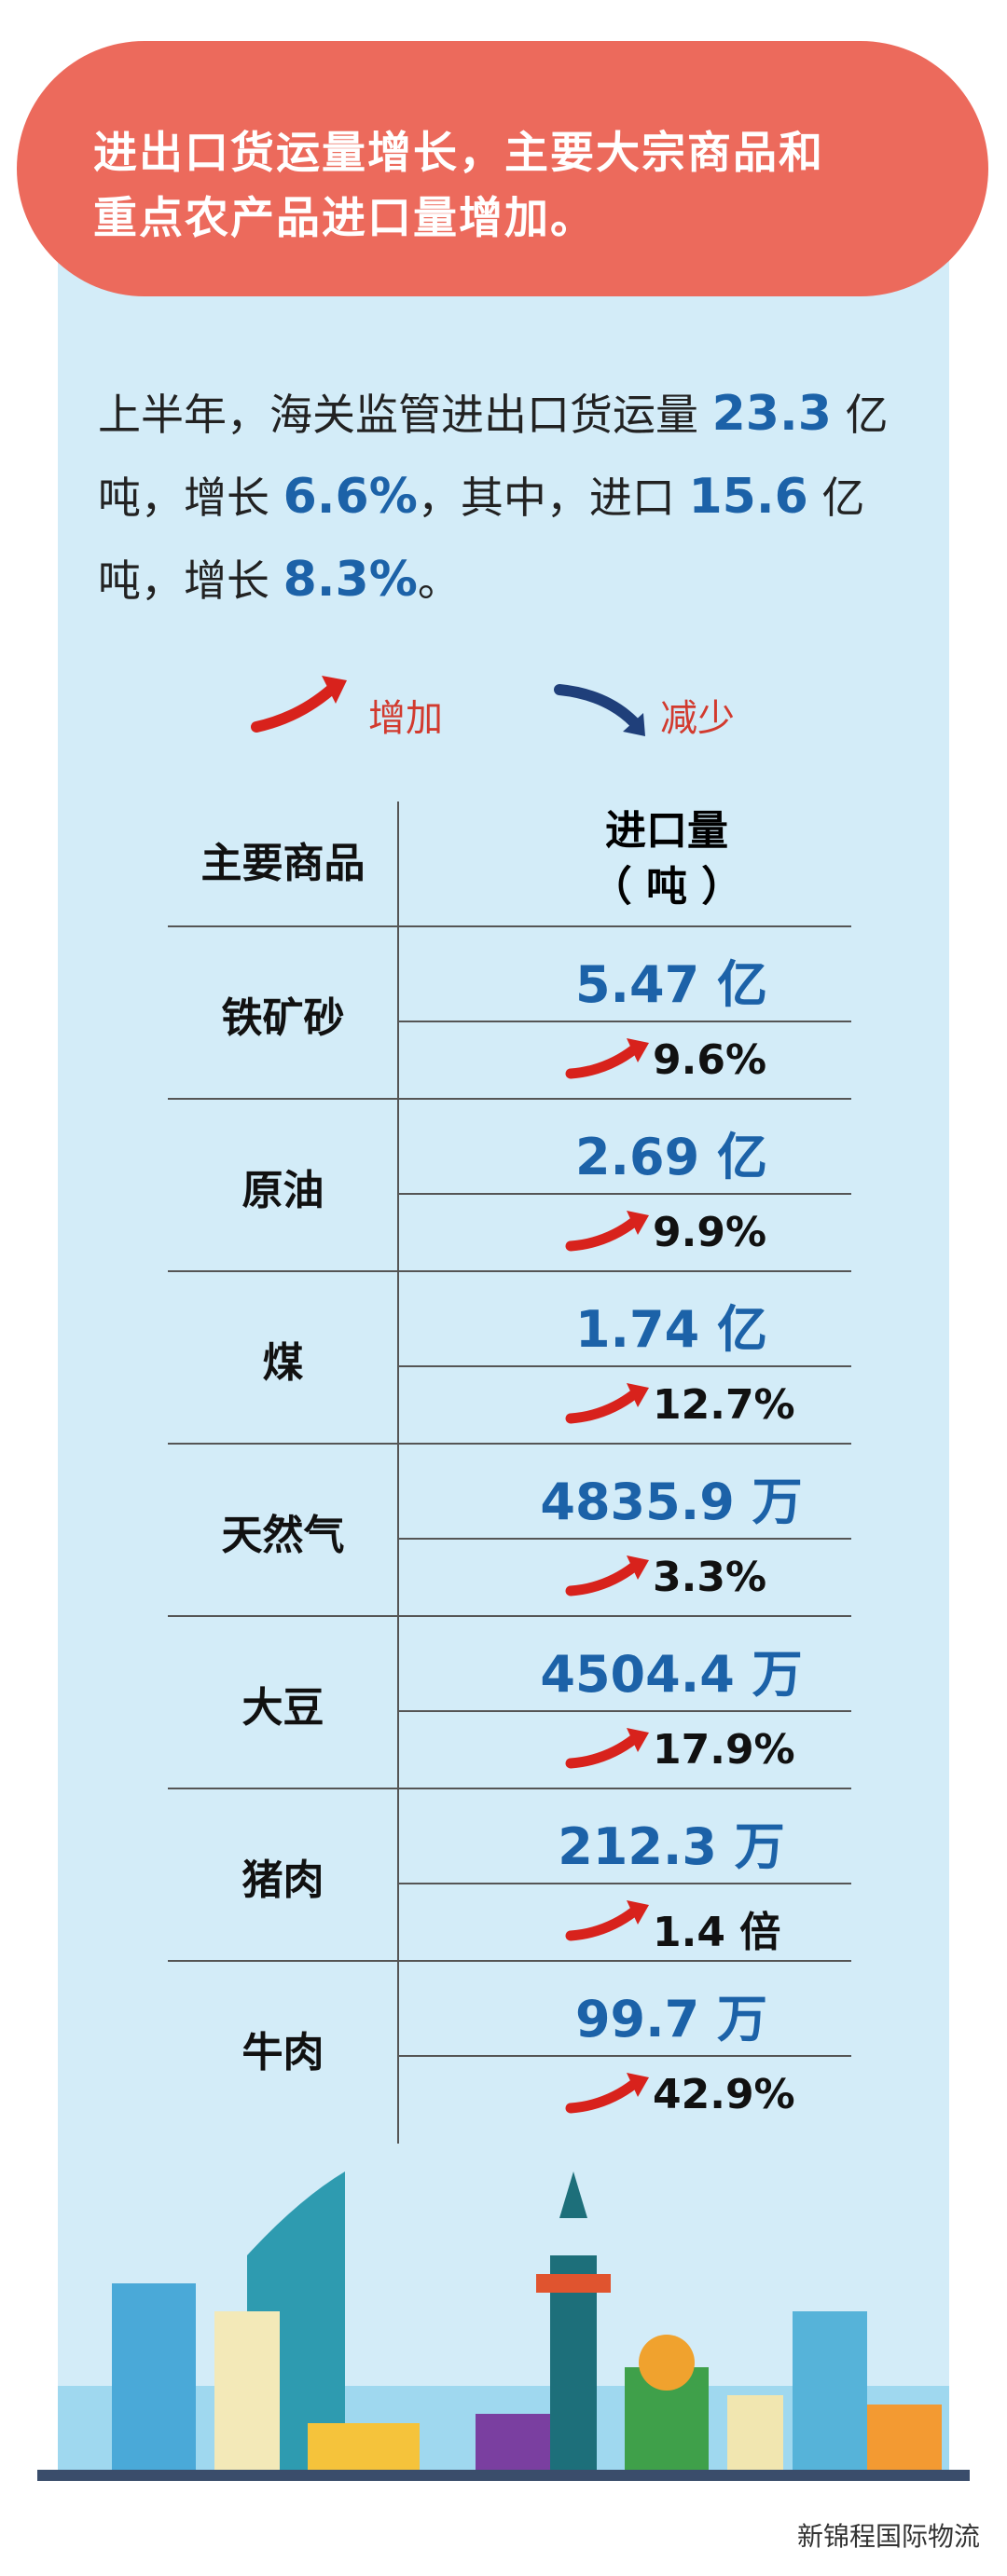 Image resolution: width=1007 pixels, height=2576 pixels. What do you see at coordinates (282, 2052) in the screenshot?
I see `commodity-name: 牛肉` at bounding box center [282, 2052].